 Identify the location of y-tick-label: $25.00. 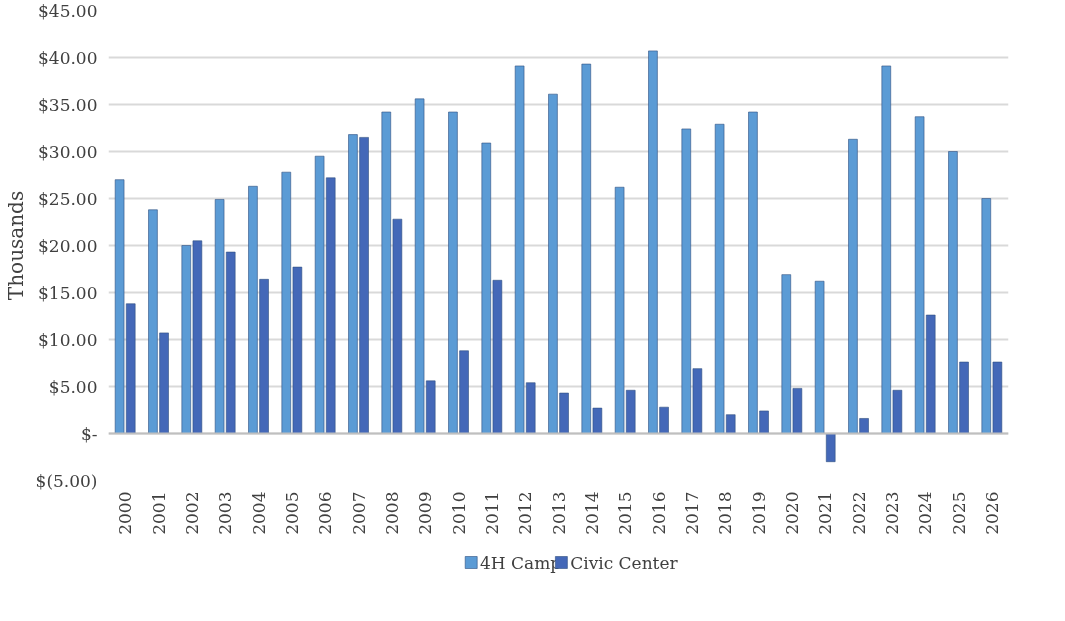
(68, 198).